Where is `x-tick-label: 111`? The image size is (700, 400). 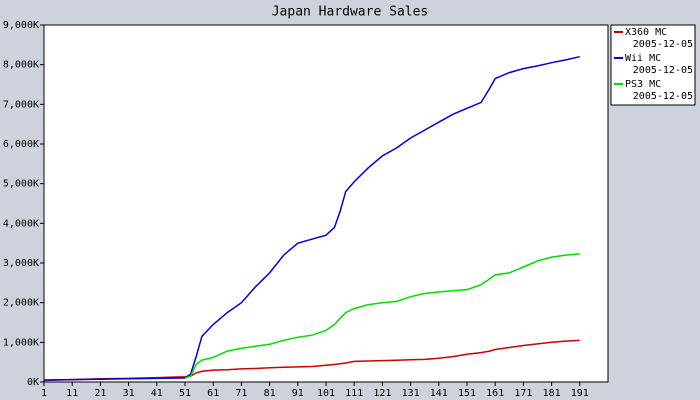
x-tick-label: 111 is located at coordinates (354, 393).